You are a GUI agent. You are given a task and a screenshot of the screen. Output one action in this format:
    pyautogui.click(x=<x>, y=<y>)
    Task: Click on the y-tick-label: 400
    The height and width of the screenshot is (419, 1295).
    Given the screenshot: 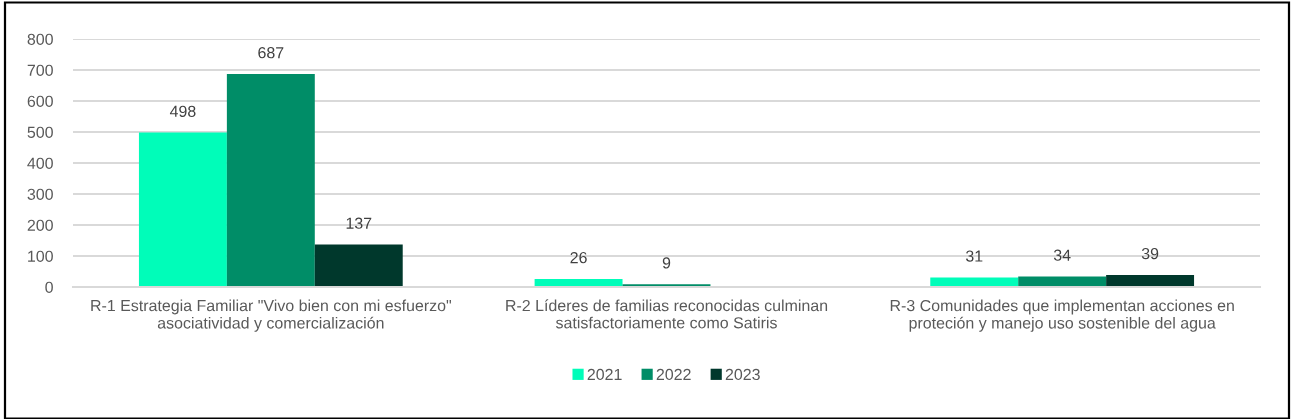 What is the action you would take?
    pyautogui.click(x=40, y=163)
    